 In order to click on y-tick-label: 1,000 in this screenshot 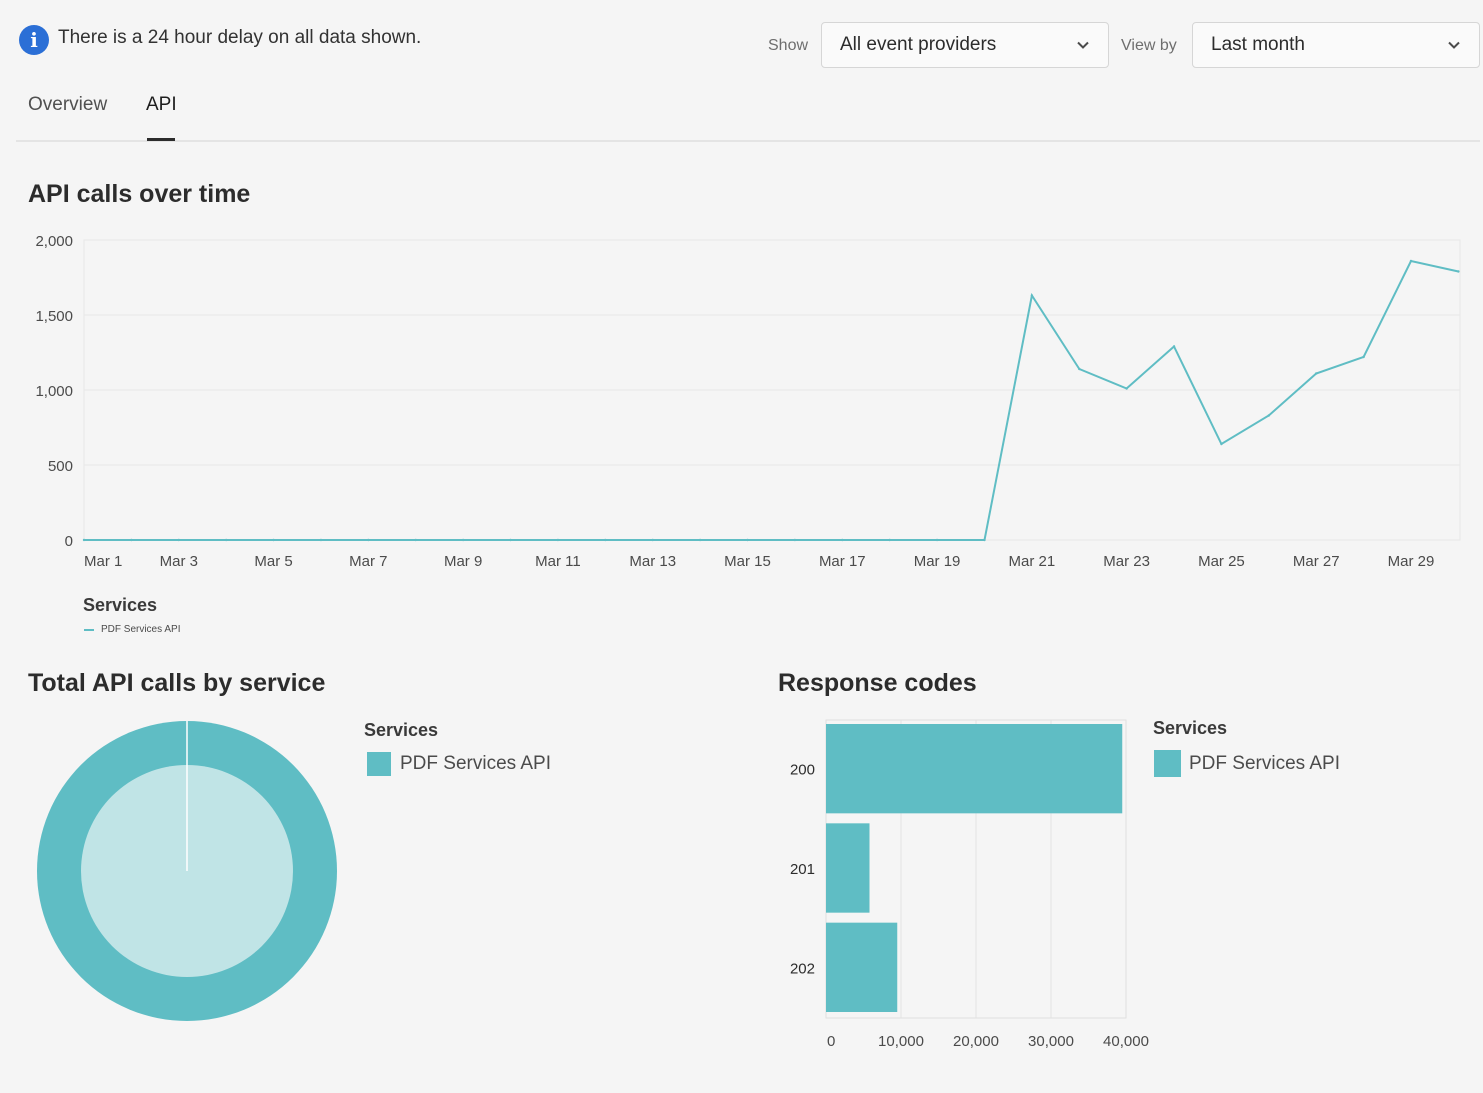, I will do `click(54, 391)`.